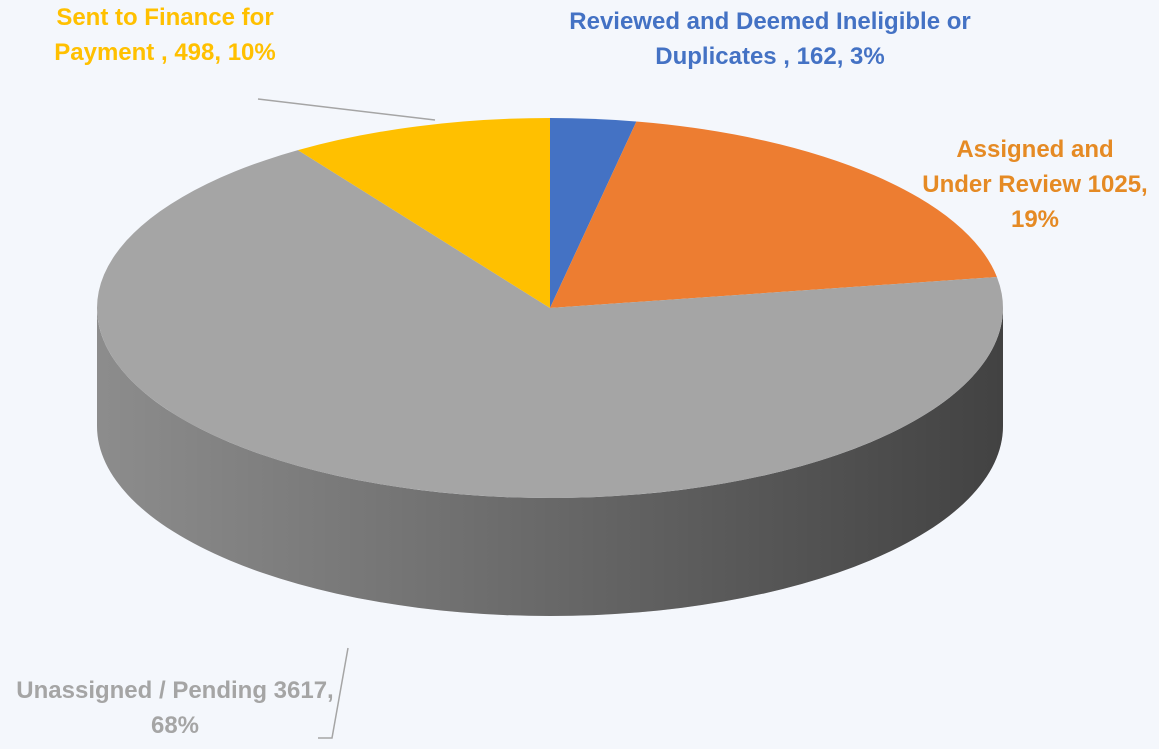 The width and height of the screenshot is (1159, 749). What do you see at coordinates (225, 52) in the screenshot?
I see `label-value: 498, 10%` at bounding box center [225, 52].